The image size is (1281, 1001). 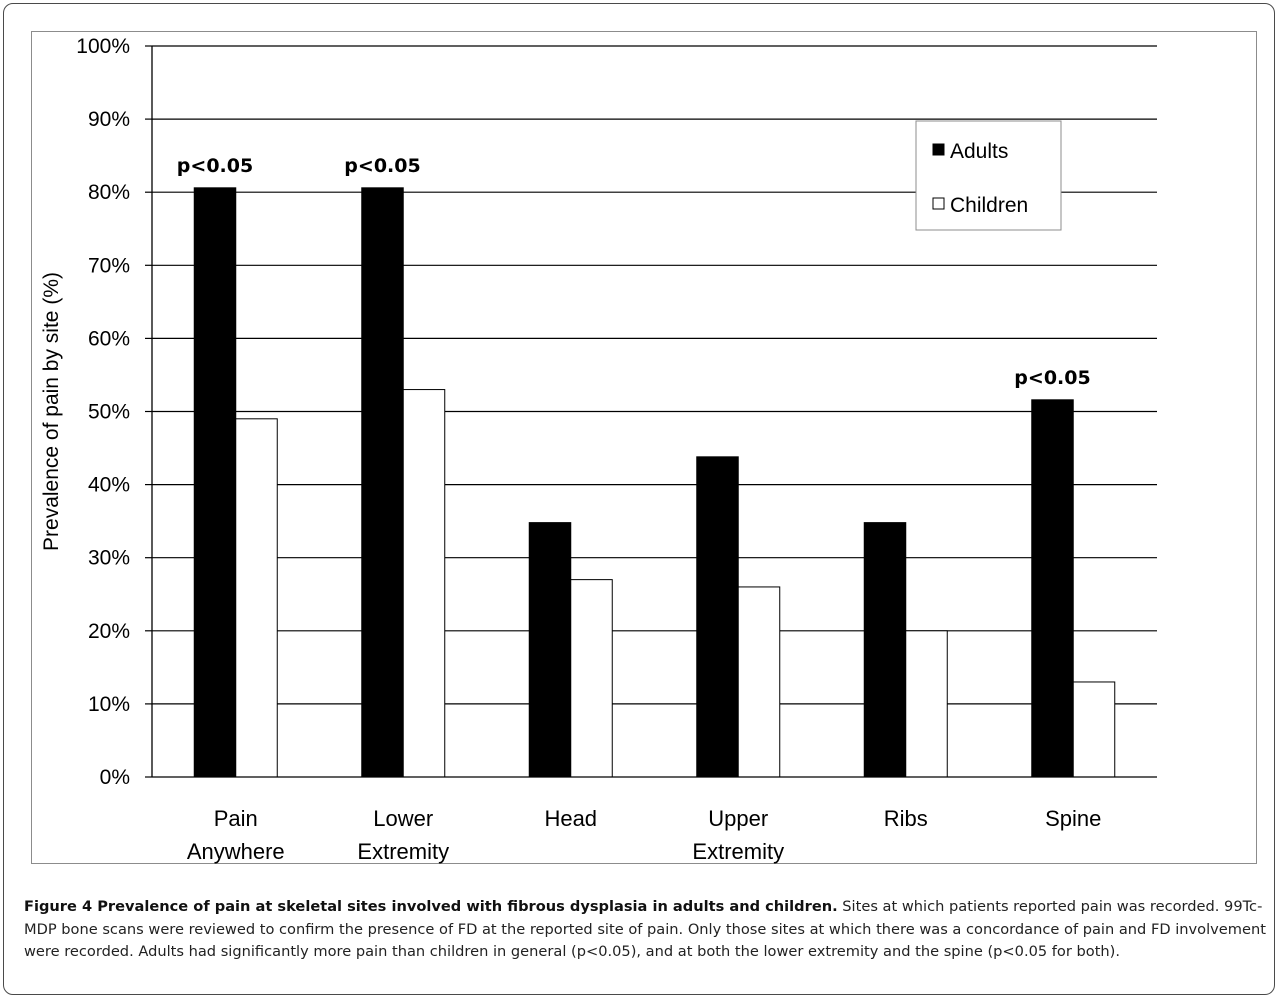 What do you see at coordinates (938, 149) in the screenshot?
I see `legend-adults-swatch` at bounding box center [938, 149].